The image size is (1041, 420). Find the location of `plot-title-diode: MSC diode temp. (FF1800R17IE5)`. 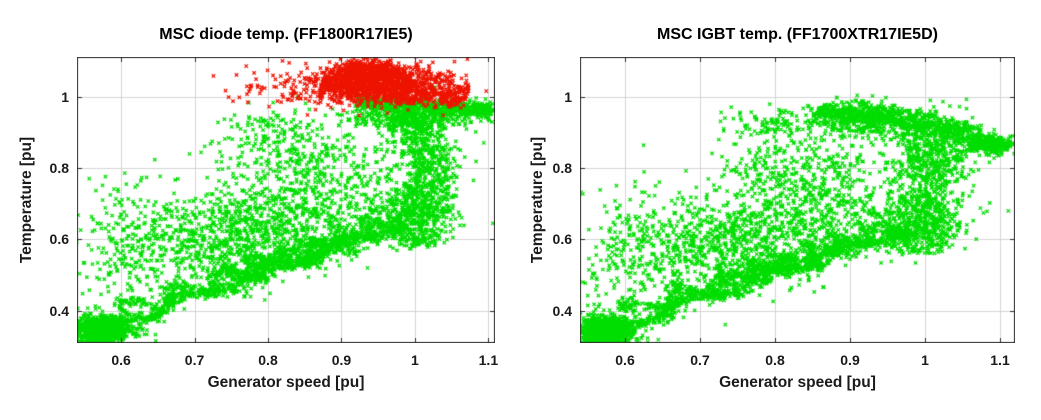

plot-title-diode: MSC diode temp. (FF1800R17IE5) is located at coordinates (286, 34).